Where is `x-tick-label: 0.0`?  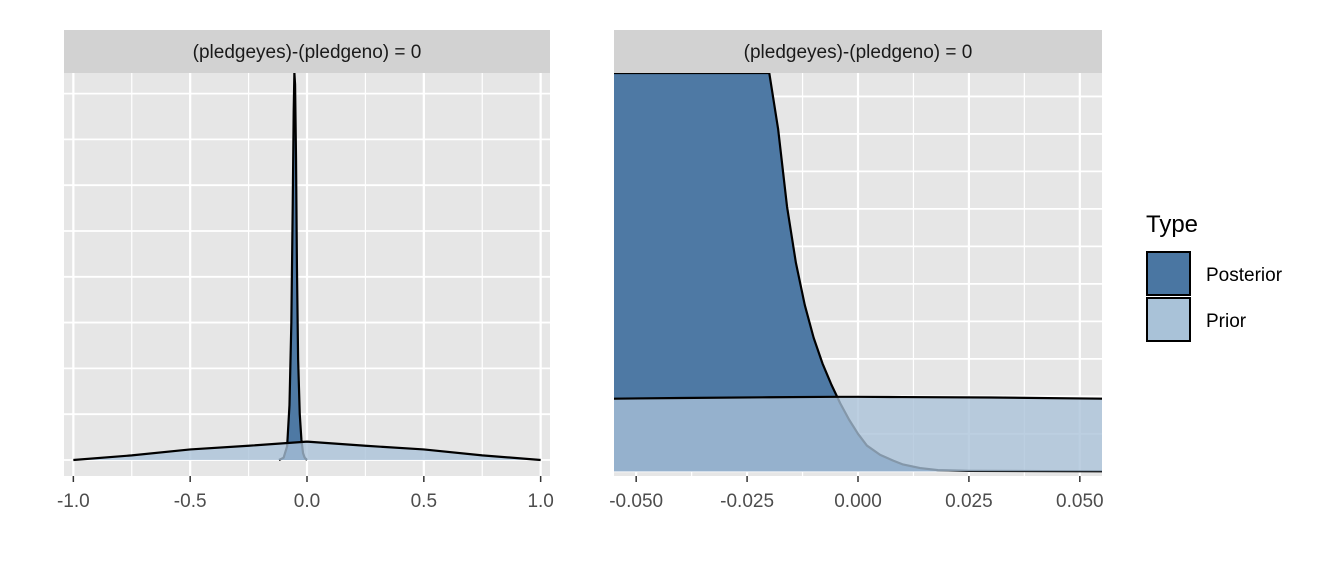 x-tick-label: 0.0 is located at coordinates (307, 501).